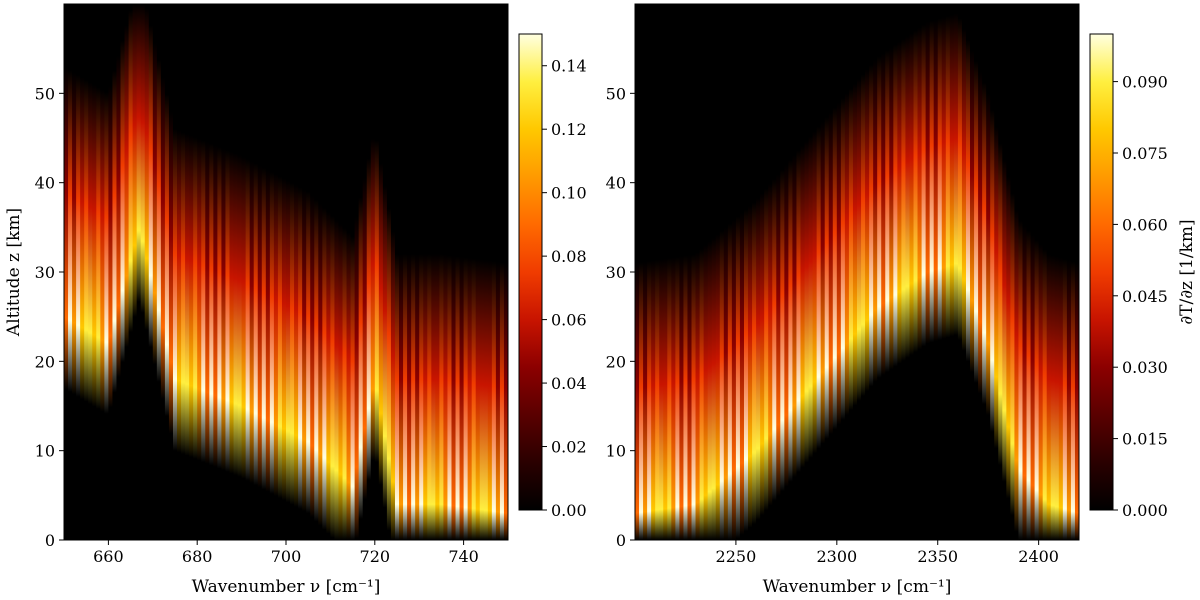 The height and width of the screenshot is (600, 1200). What do you see at coordinates (14, 272) in the screenshot?
I see `left-y-axis-label: Altitude z [km]` at bounding box center [14, 272].